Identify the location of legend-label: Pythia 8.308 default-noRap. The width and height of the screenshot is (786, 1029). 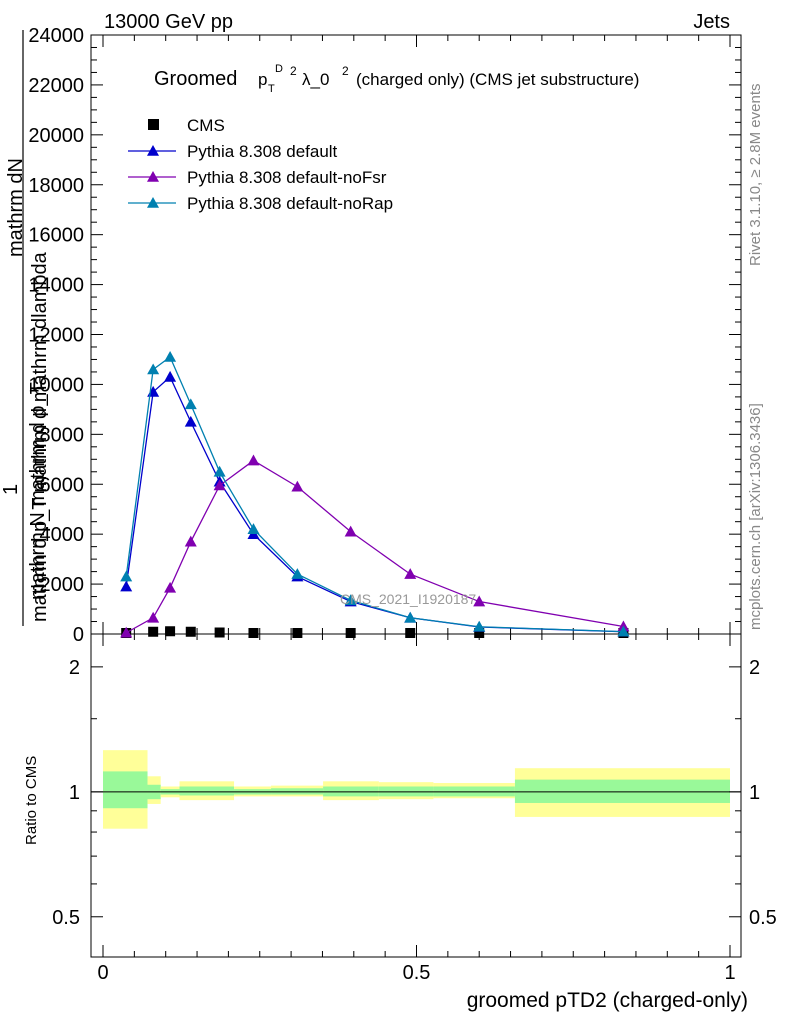
(290, 203).